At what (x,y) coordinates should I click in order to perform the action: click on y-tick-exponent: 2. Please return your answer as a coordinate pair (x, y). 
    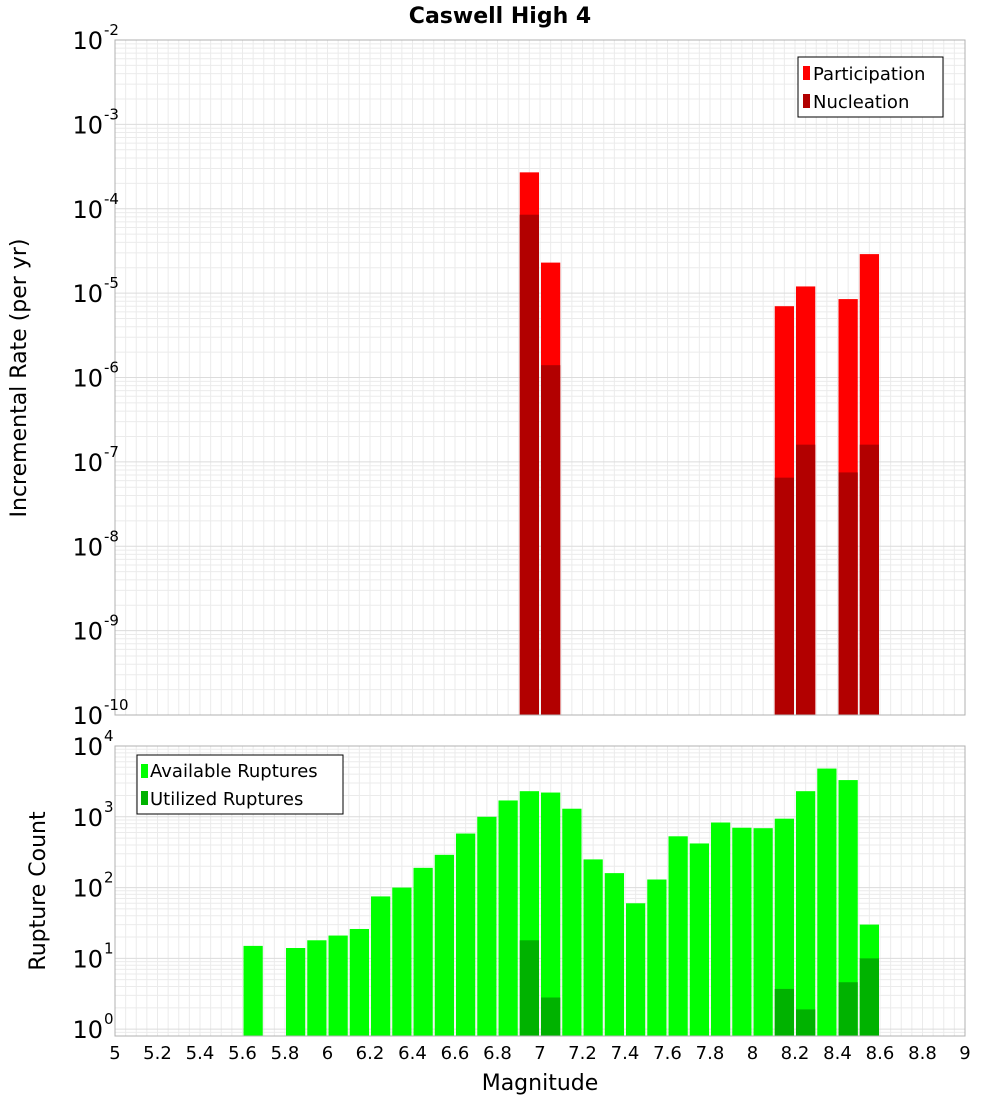
    Looking at the image, I should click on (109, 878).